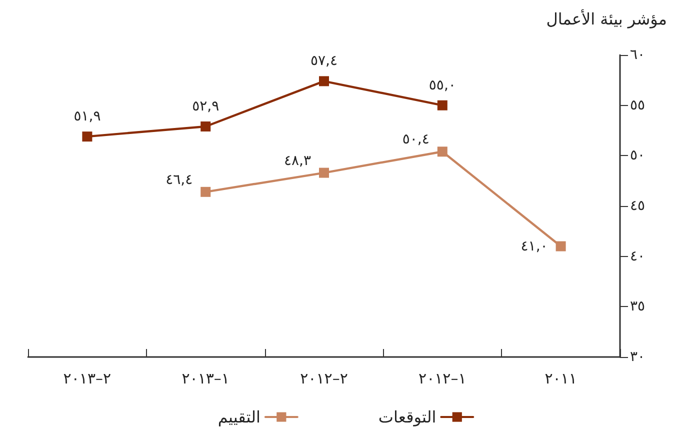  Describe the element at coordinates (442, 85) in the screenshot. I see `data-label: ٥٥,٠` at that location.